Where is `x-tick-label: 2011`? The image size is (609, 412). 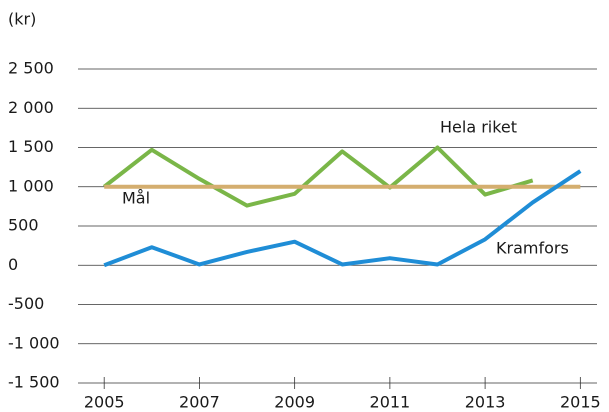
x-tick-label: 2011 is located at coordinates (390, 402).